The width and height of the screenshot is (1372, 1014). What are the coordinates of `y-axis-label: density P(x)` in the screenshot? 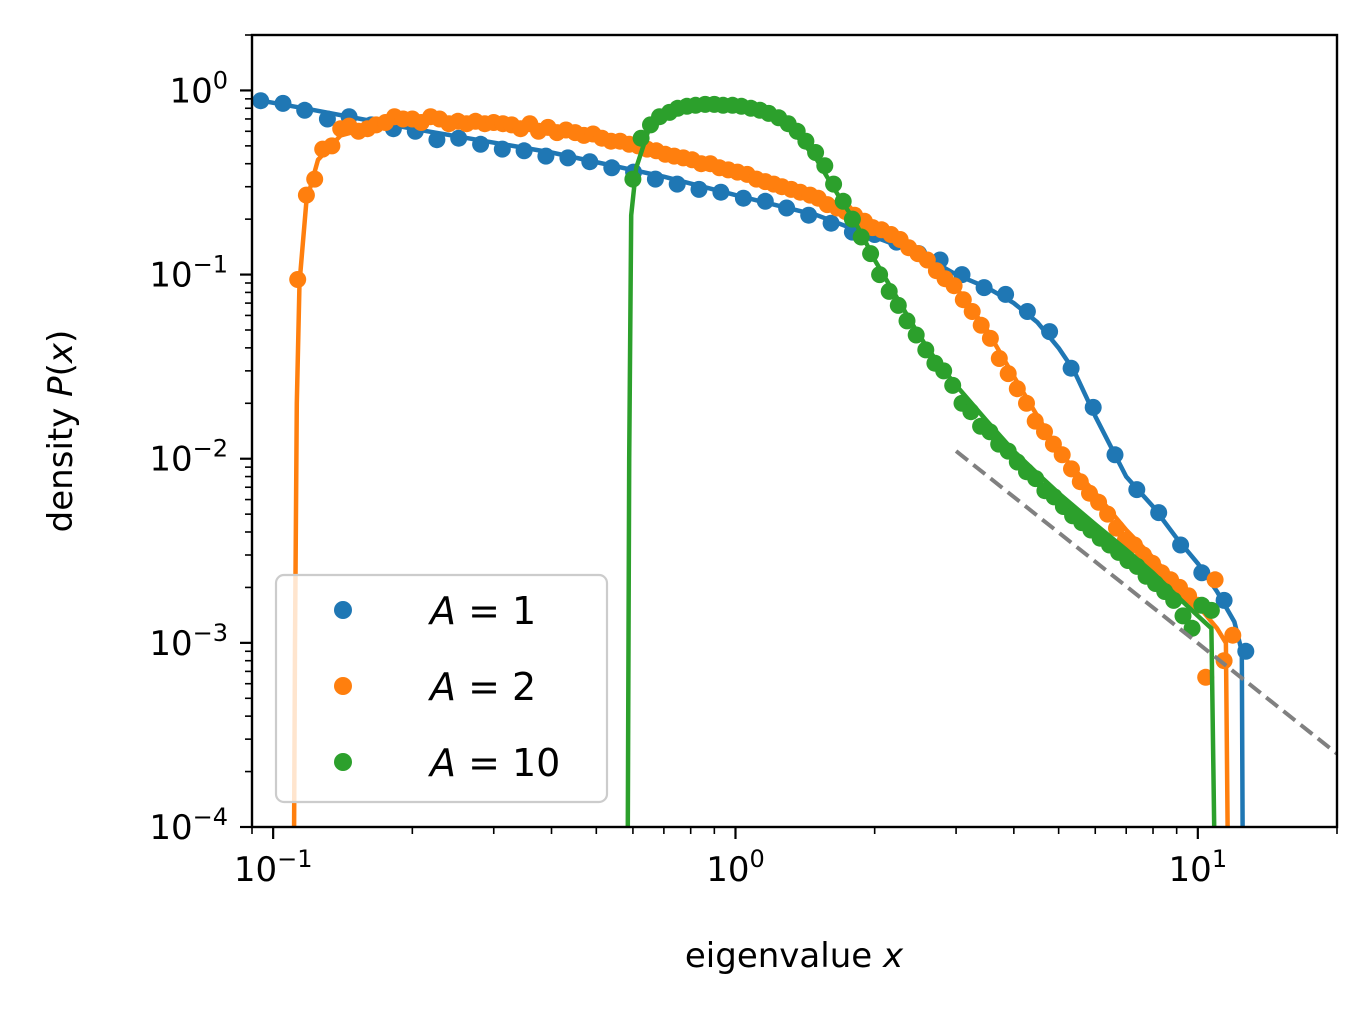 It's located at (61, 431).